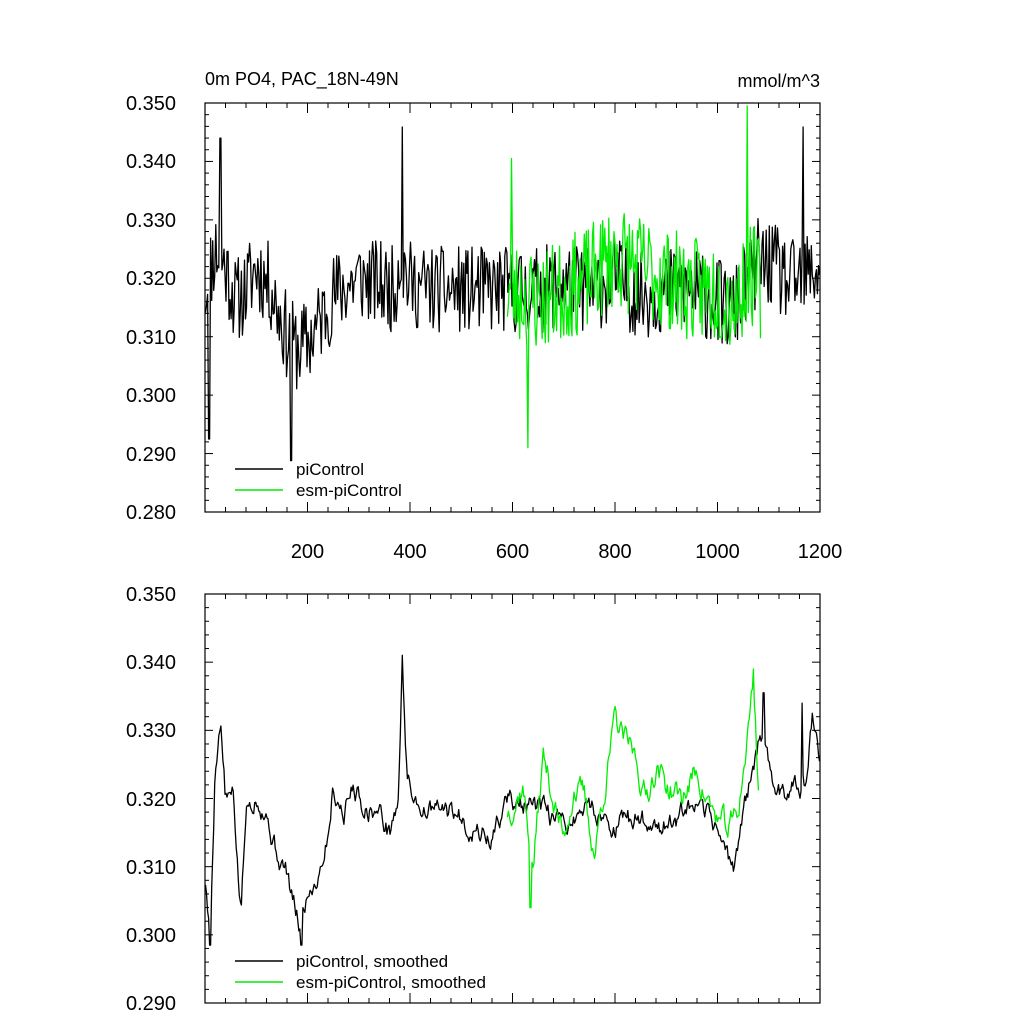 The height and width of the screenshot is (1024, 1024). I want to click on series-line-esm-picontrol-smoothed, so click(633, 788).